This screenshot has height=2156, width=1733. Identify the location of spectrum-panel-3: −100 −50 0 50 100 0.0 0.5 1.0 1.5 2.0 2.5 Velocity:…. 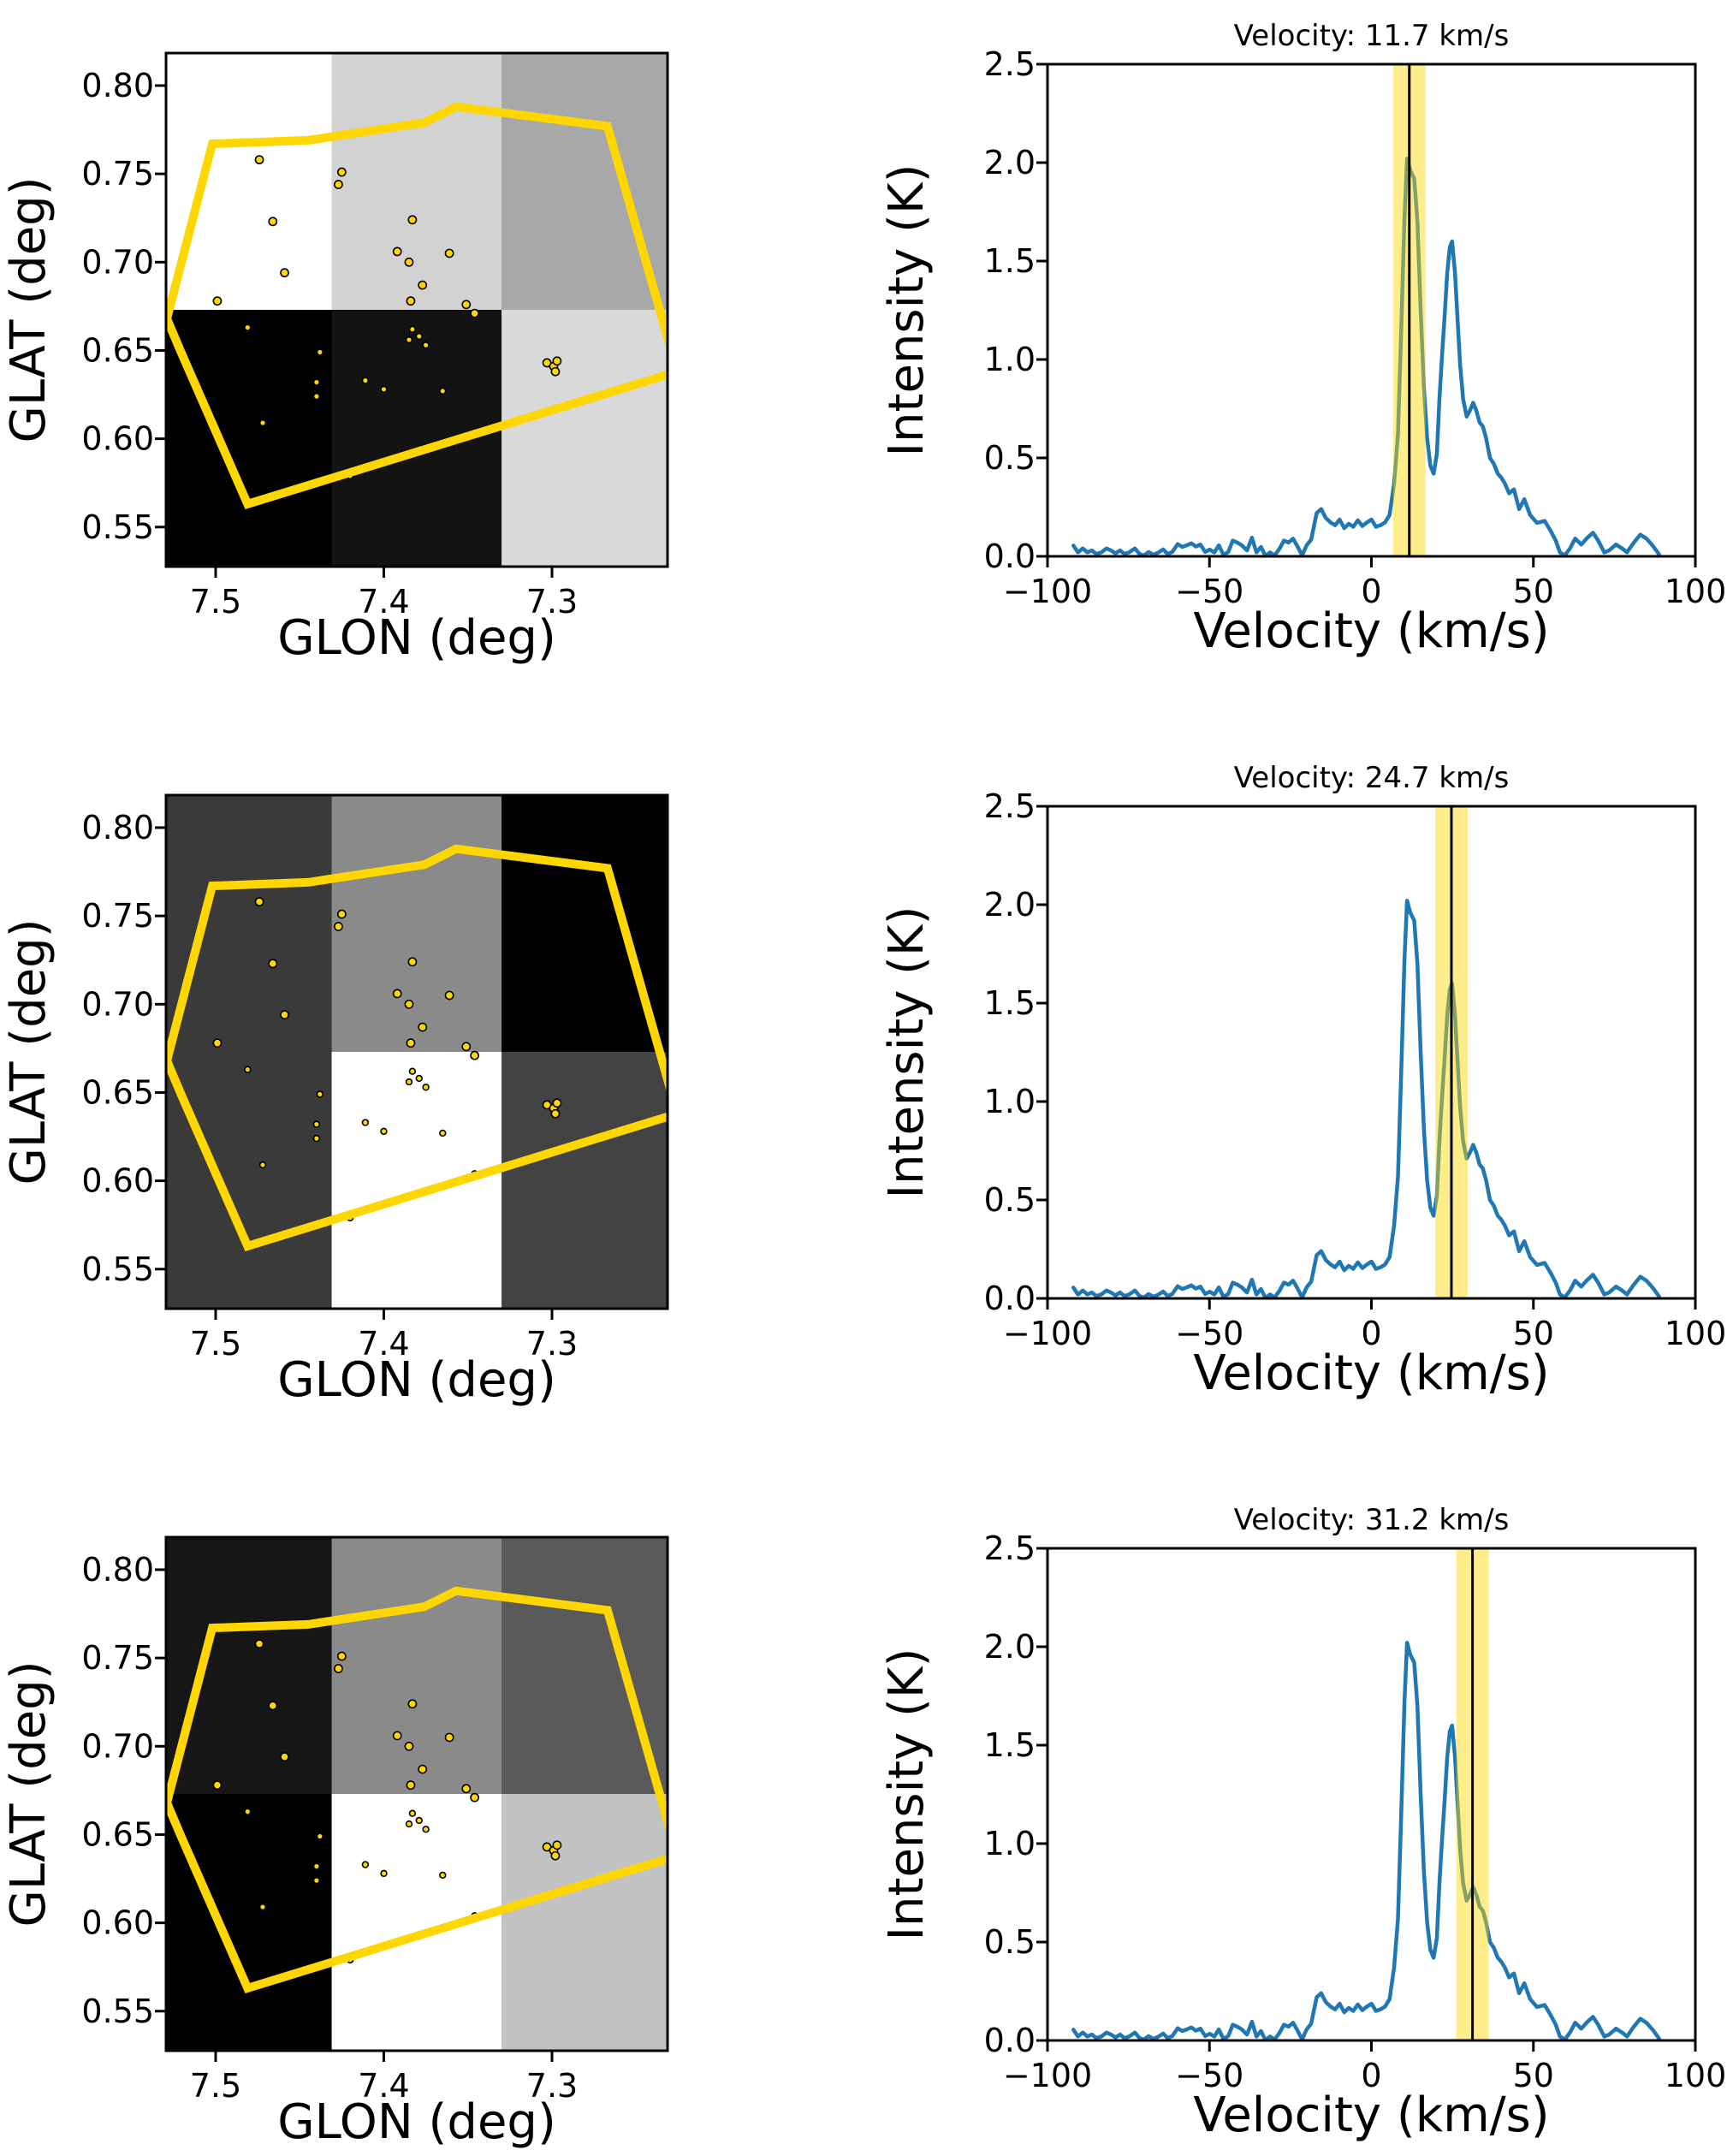
(1303, 1823).